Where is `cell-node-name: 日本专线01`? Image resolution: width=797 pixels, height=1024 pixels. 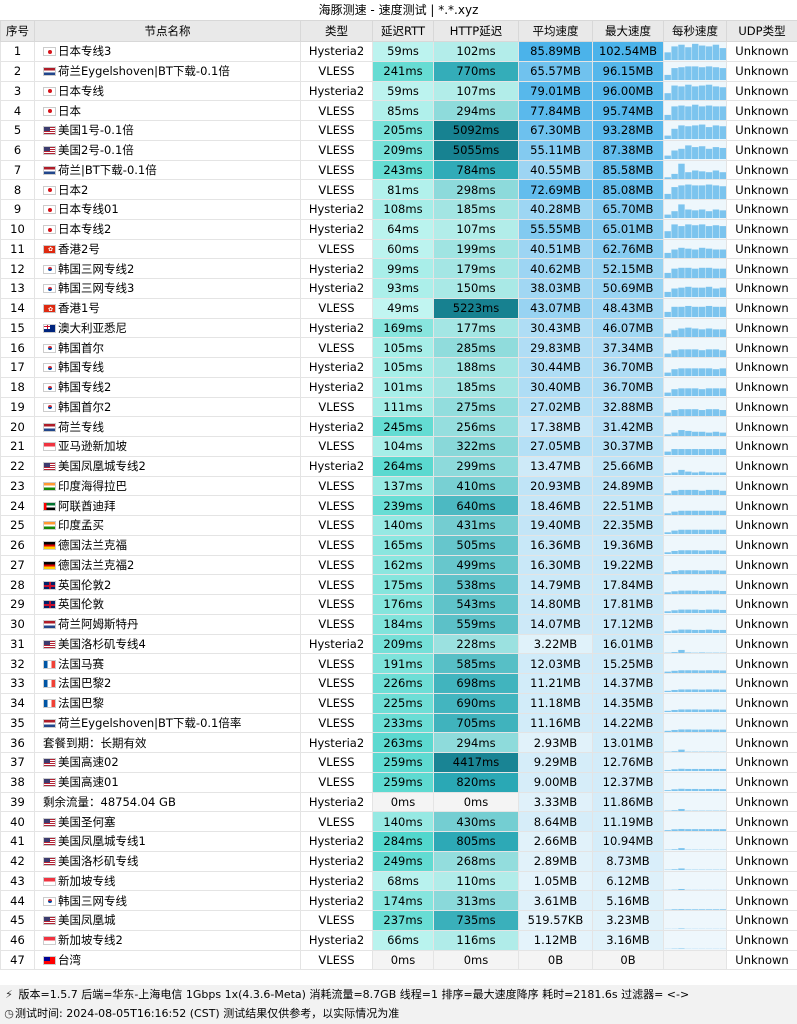
cell-node-name: 日本专线01 is located at coordinates (167, 209).